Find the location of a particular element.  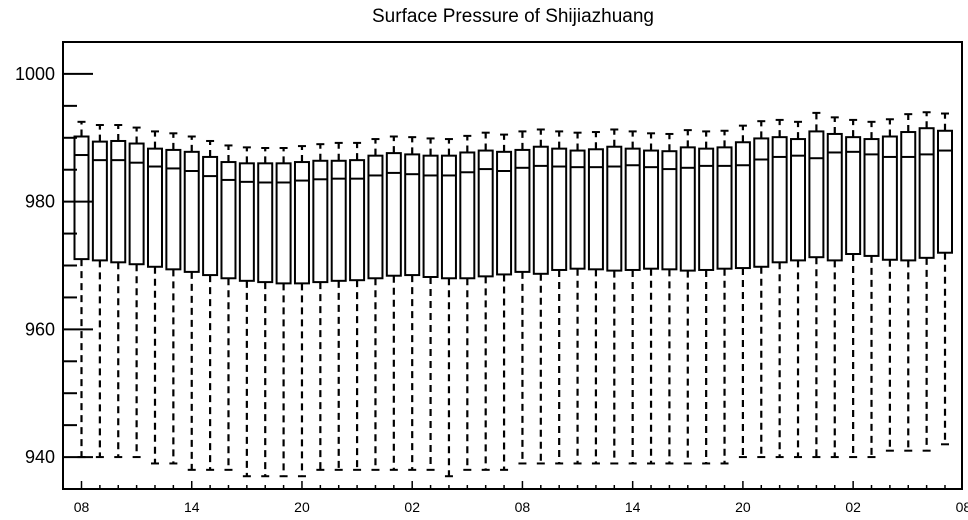

x-tick-label: 02 is located at coordinates (853, 507).